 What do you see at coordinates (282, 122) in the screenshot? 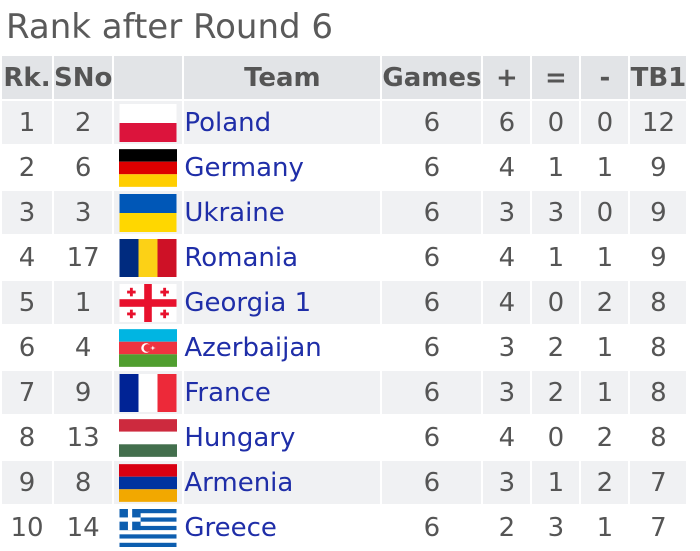
I see `team-link: Poland` at bounding box center [282, 122].